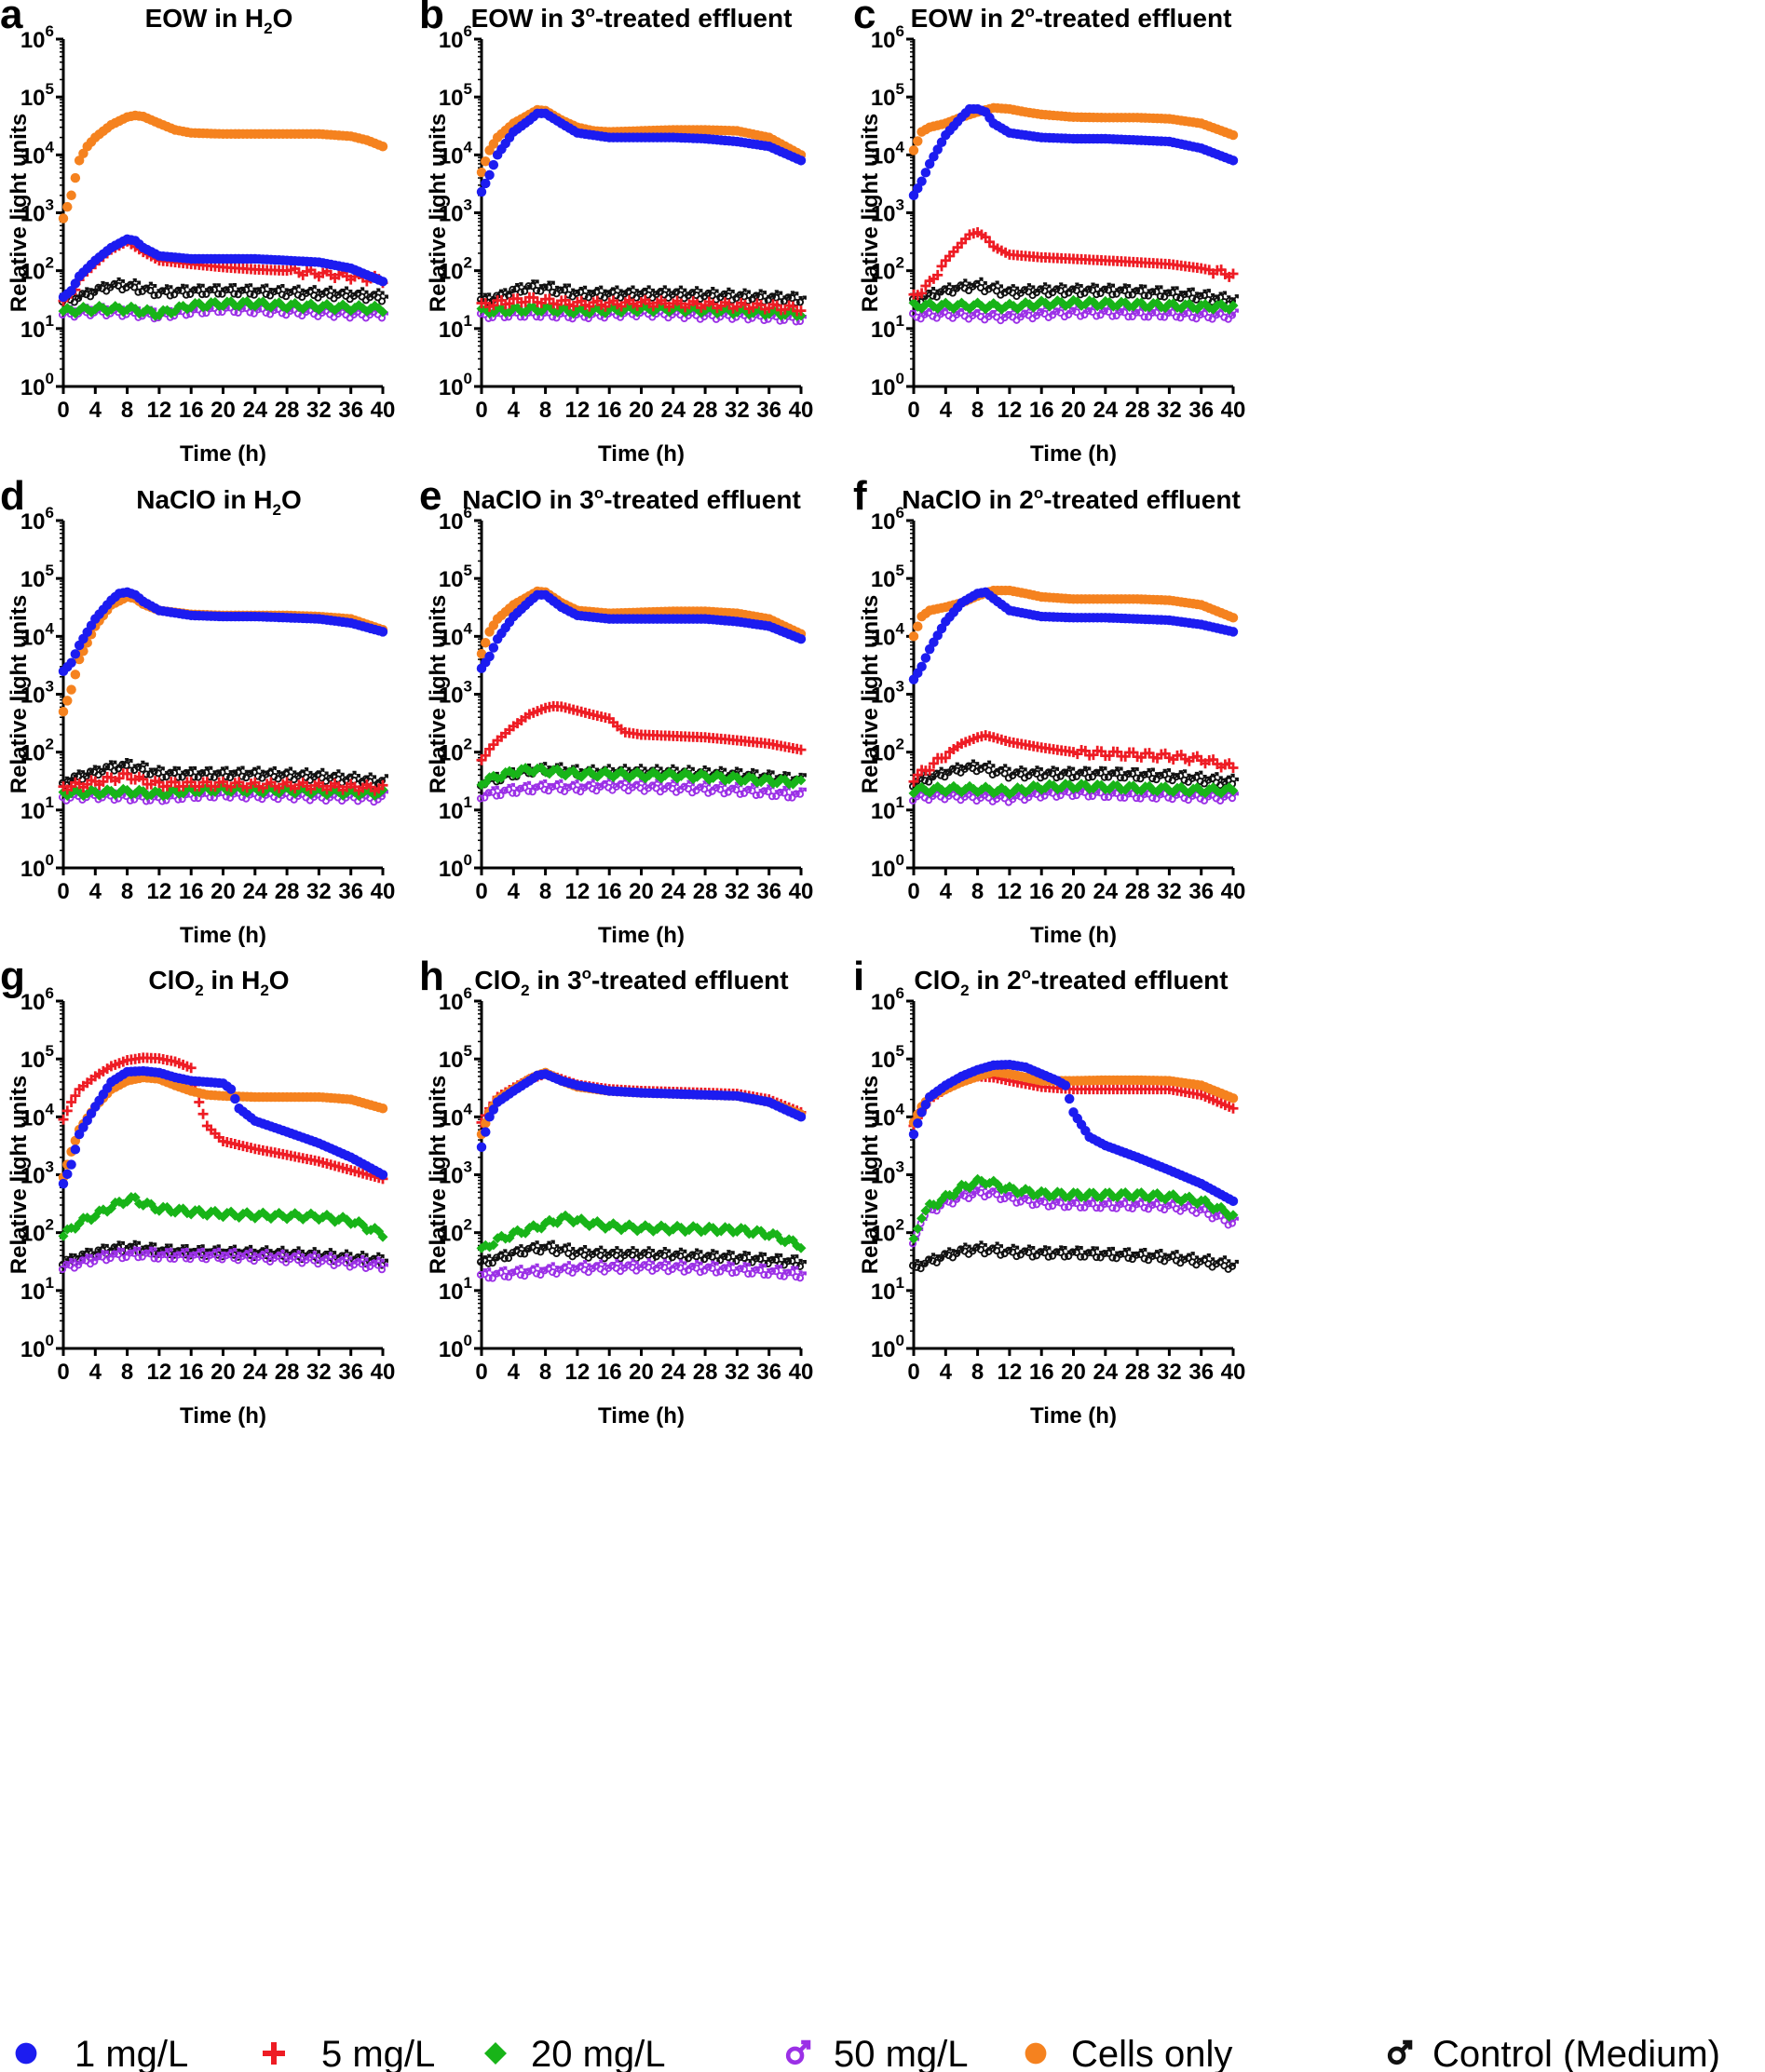  Describe the element at coordinates (468, 1051) in the screenshot. I see `y-tick-exponent: 5` at that location.